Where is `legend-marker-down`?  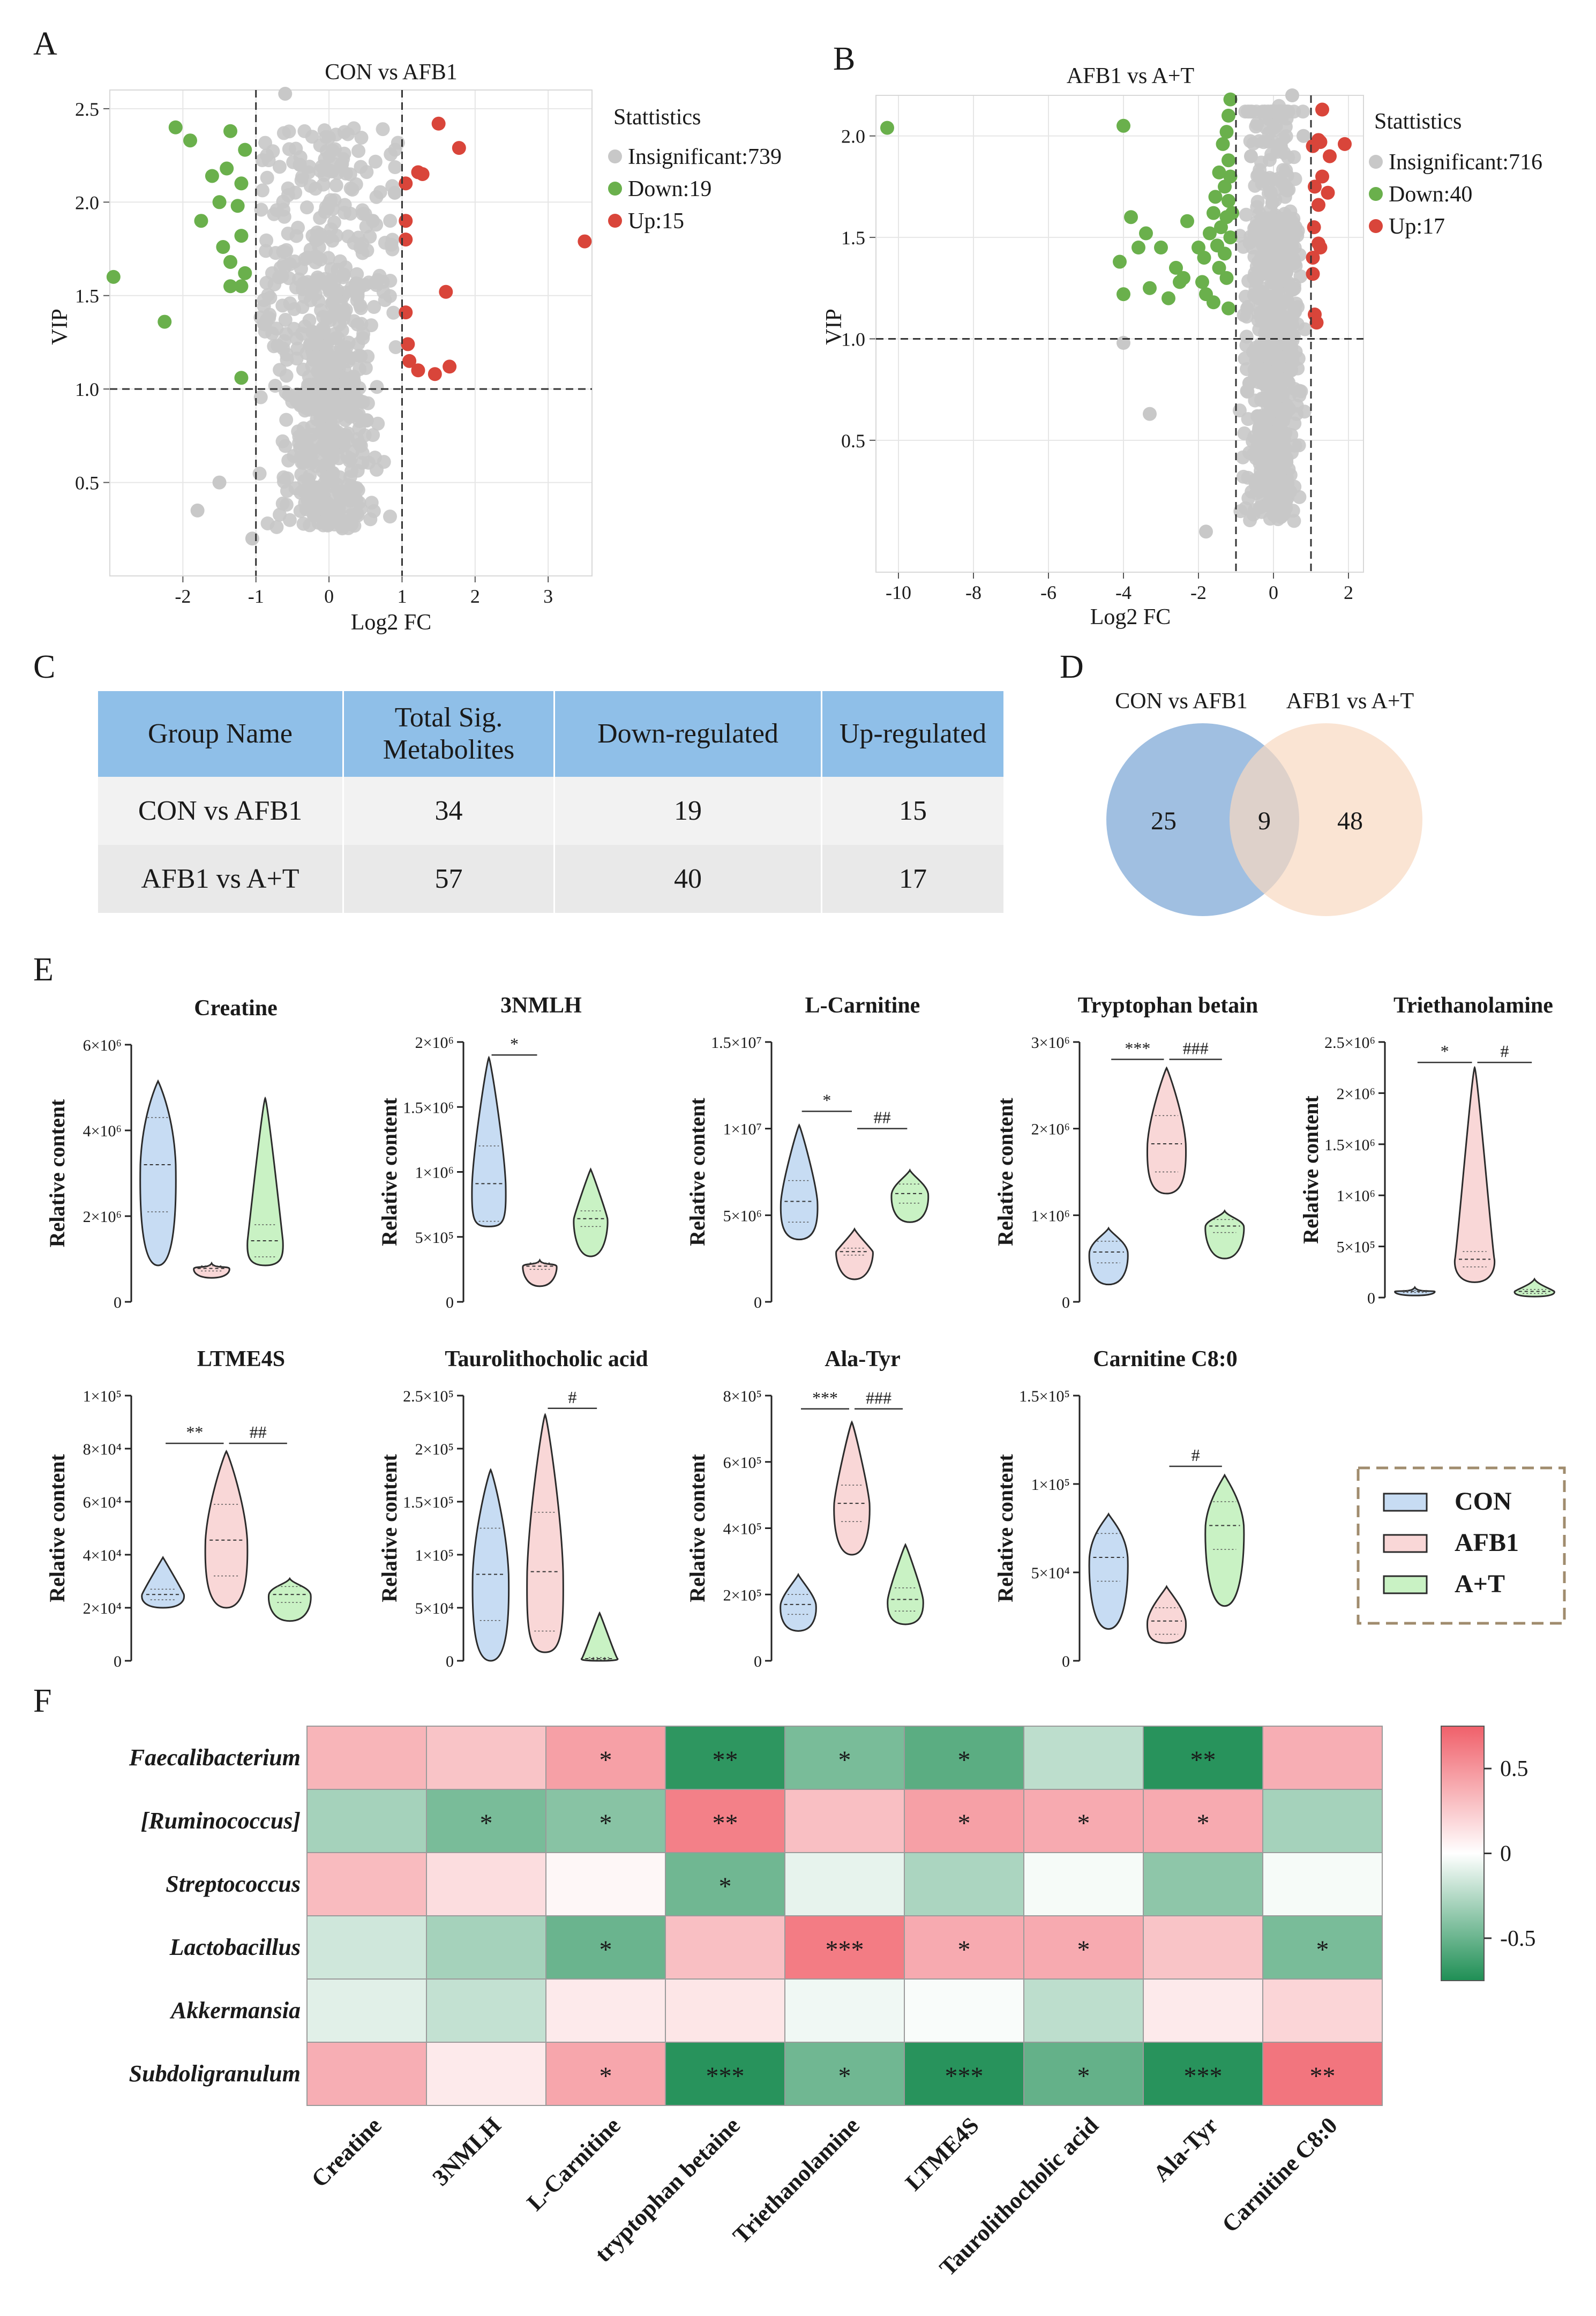 legend-marker-down is located at coordinates (1376, 194).